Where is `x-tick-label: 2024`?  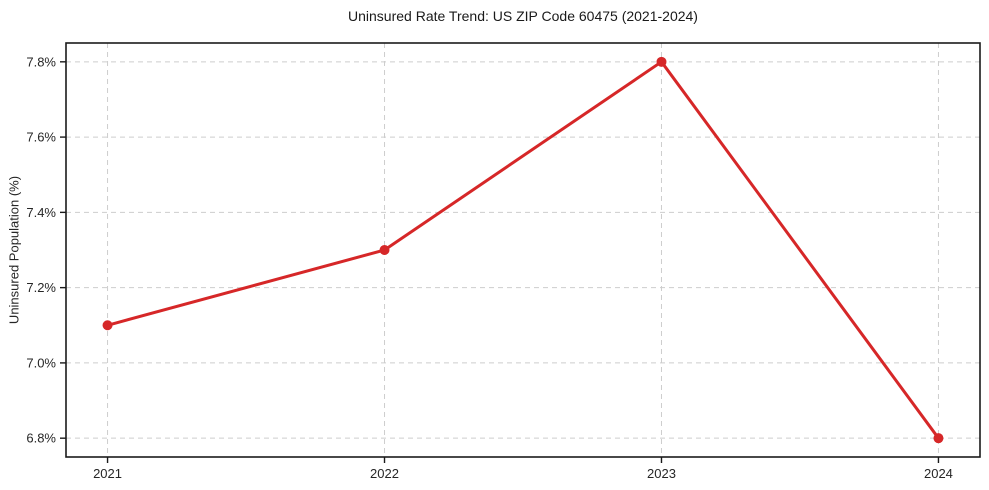
x-tick-label: 2024 is located at coordinates (938, 473).